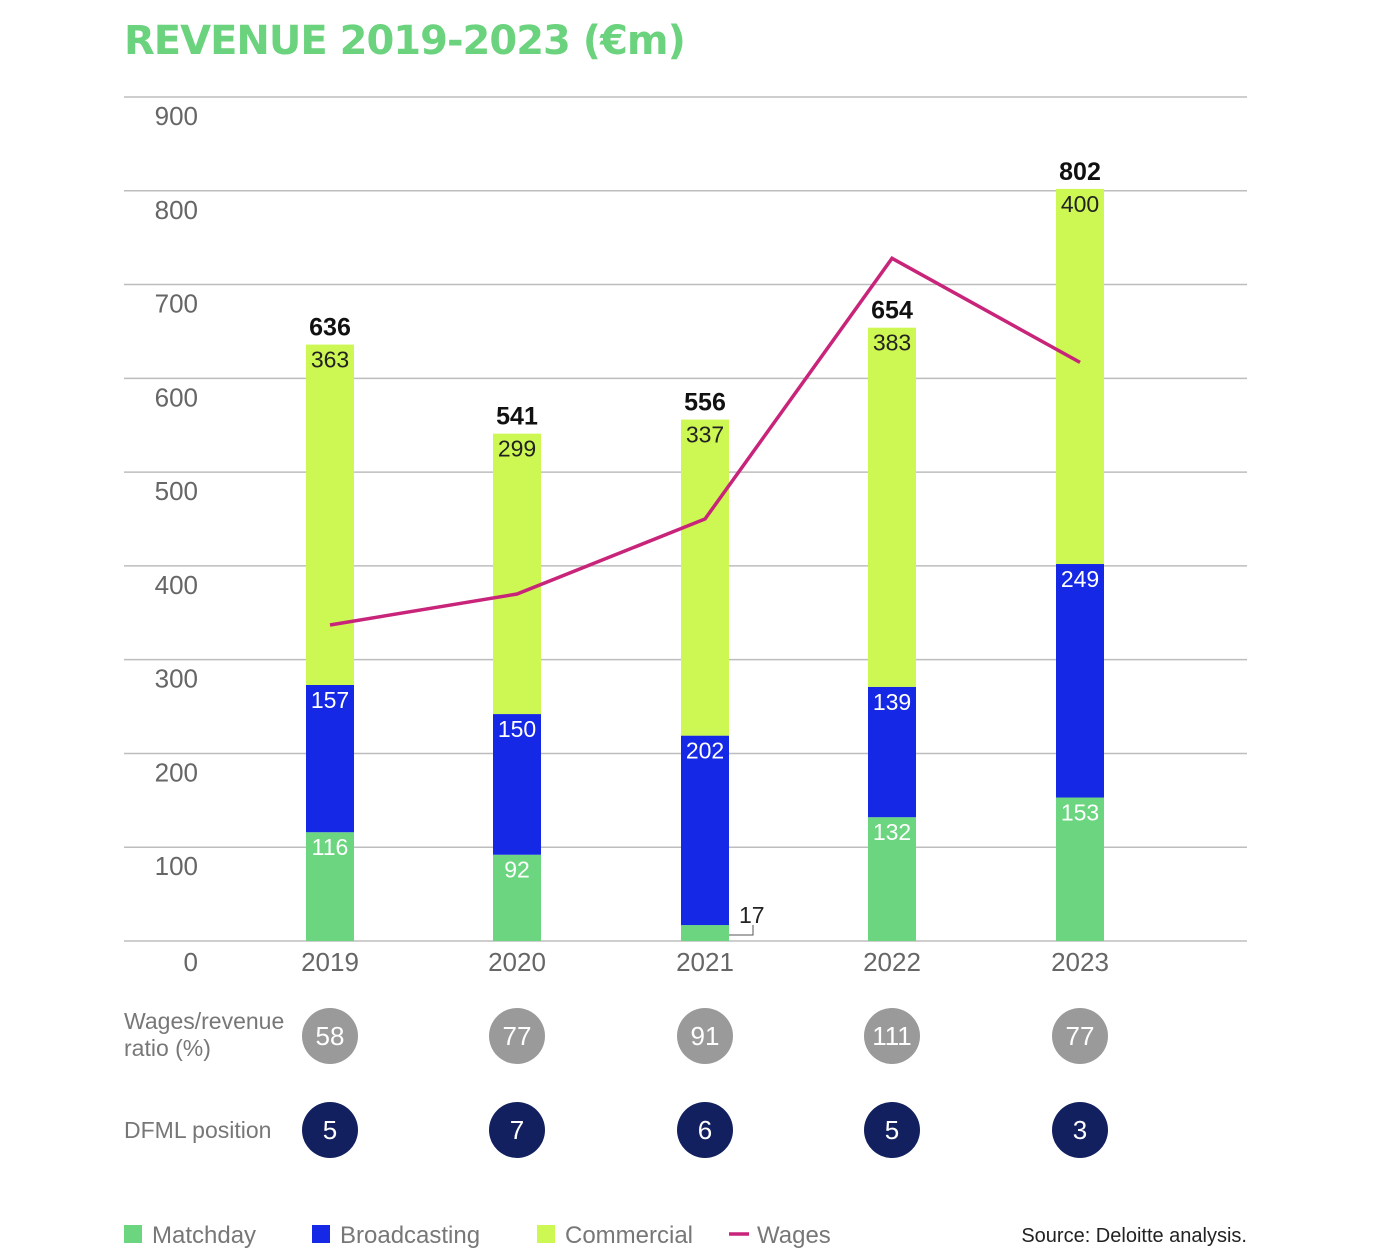  I want to click on legend-label: Commercial, so click(629, 1235).